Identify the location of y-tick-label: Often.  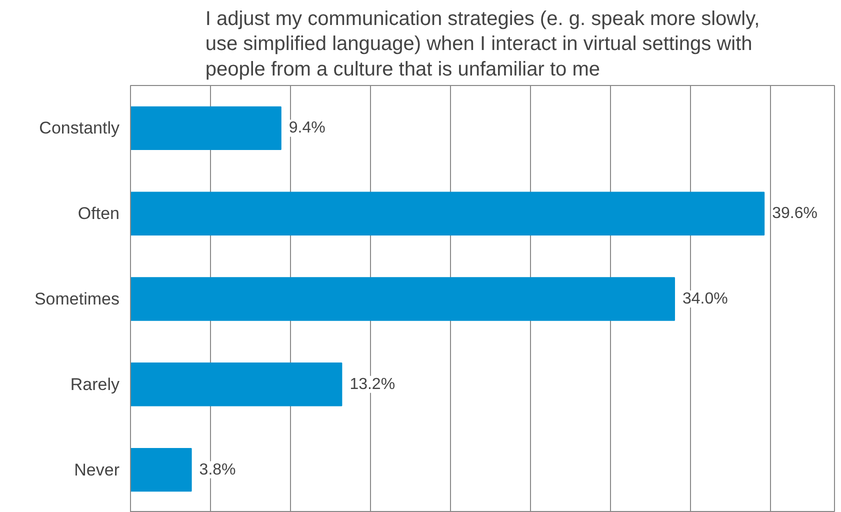
(99, 214).